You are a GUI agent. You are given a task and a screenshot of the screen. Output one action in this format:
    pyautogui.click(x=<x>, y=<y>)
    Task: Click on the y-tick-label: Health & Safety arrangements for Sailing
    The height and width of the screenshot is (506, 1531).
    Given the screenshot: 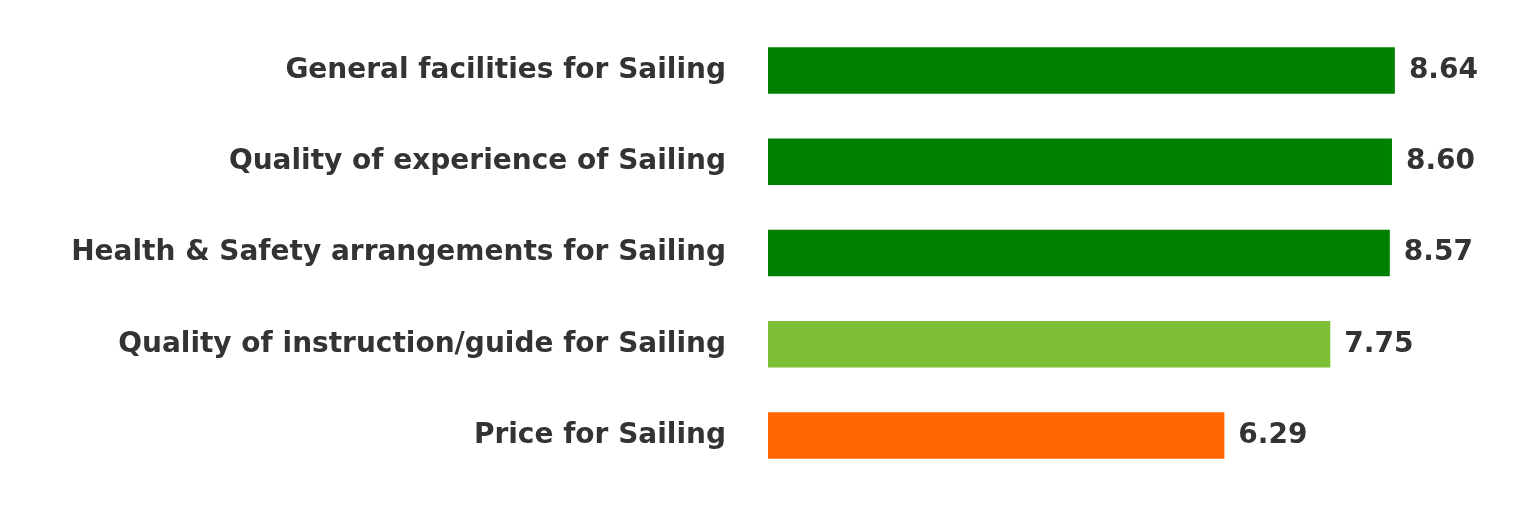 What is the action you would take?
    pyautogui.click(x=398, y=251)
    